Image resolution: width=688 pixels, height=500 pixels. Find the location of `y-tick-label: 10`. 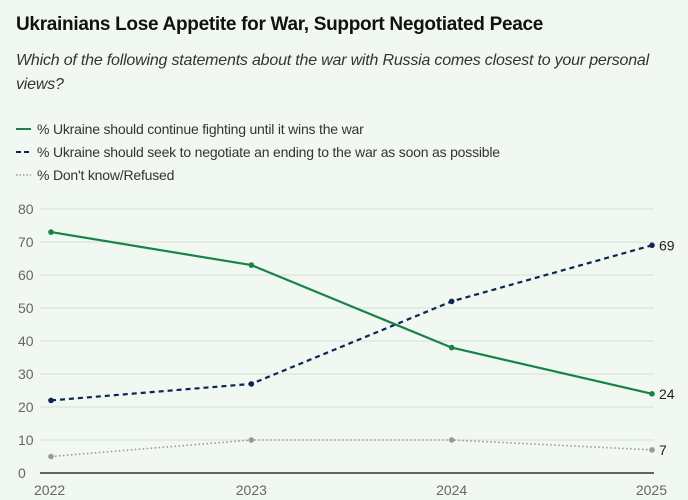

y-tick-label: 10 is located at coordinates (26, 440).